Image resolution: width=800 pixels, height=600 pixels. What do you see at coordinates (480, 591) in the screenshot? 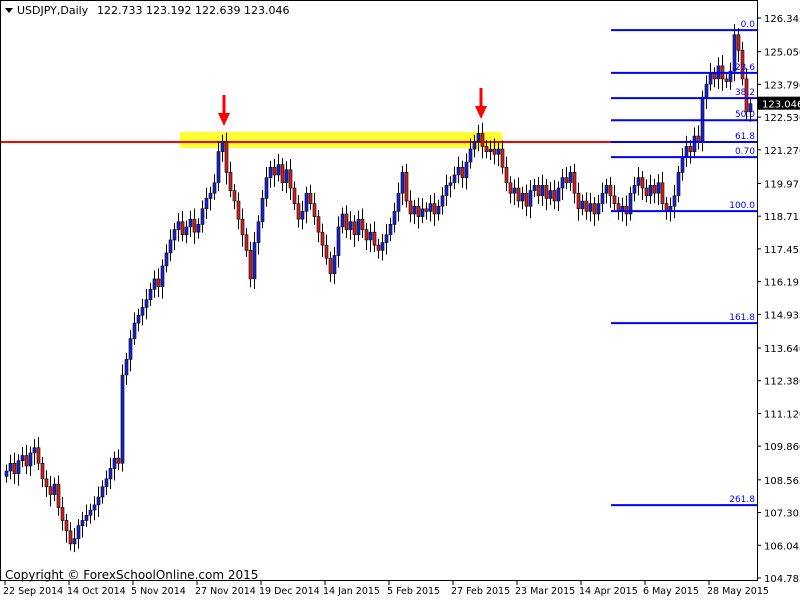
I see `x-tick-label: 27 Feb 2015` at bounding box center [480, 591].